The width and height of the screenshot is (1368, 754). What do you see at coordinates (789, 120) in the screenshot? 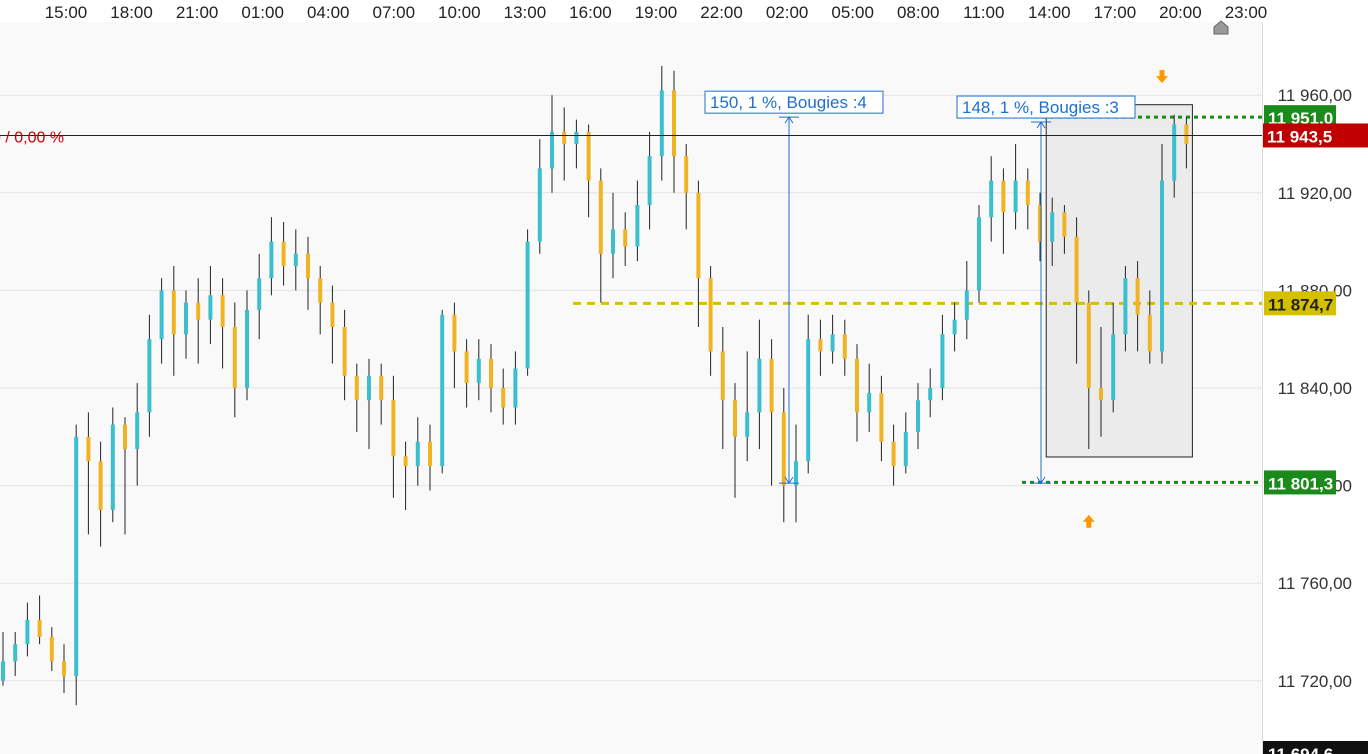
I see `measure-arrow-up-icon` at bounding box center [789, 120].